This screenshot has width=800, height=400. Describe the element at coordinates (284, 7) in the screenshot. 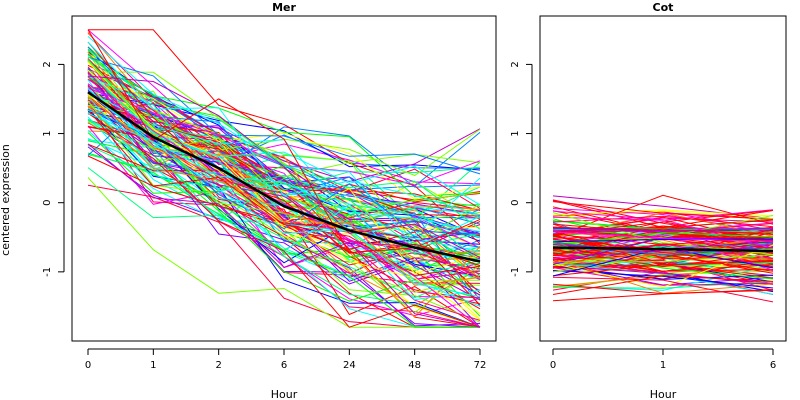

I see `panel-mer-title: Mer` at that location.